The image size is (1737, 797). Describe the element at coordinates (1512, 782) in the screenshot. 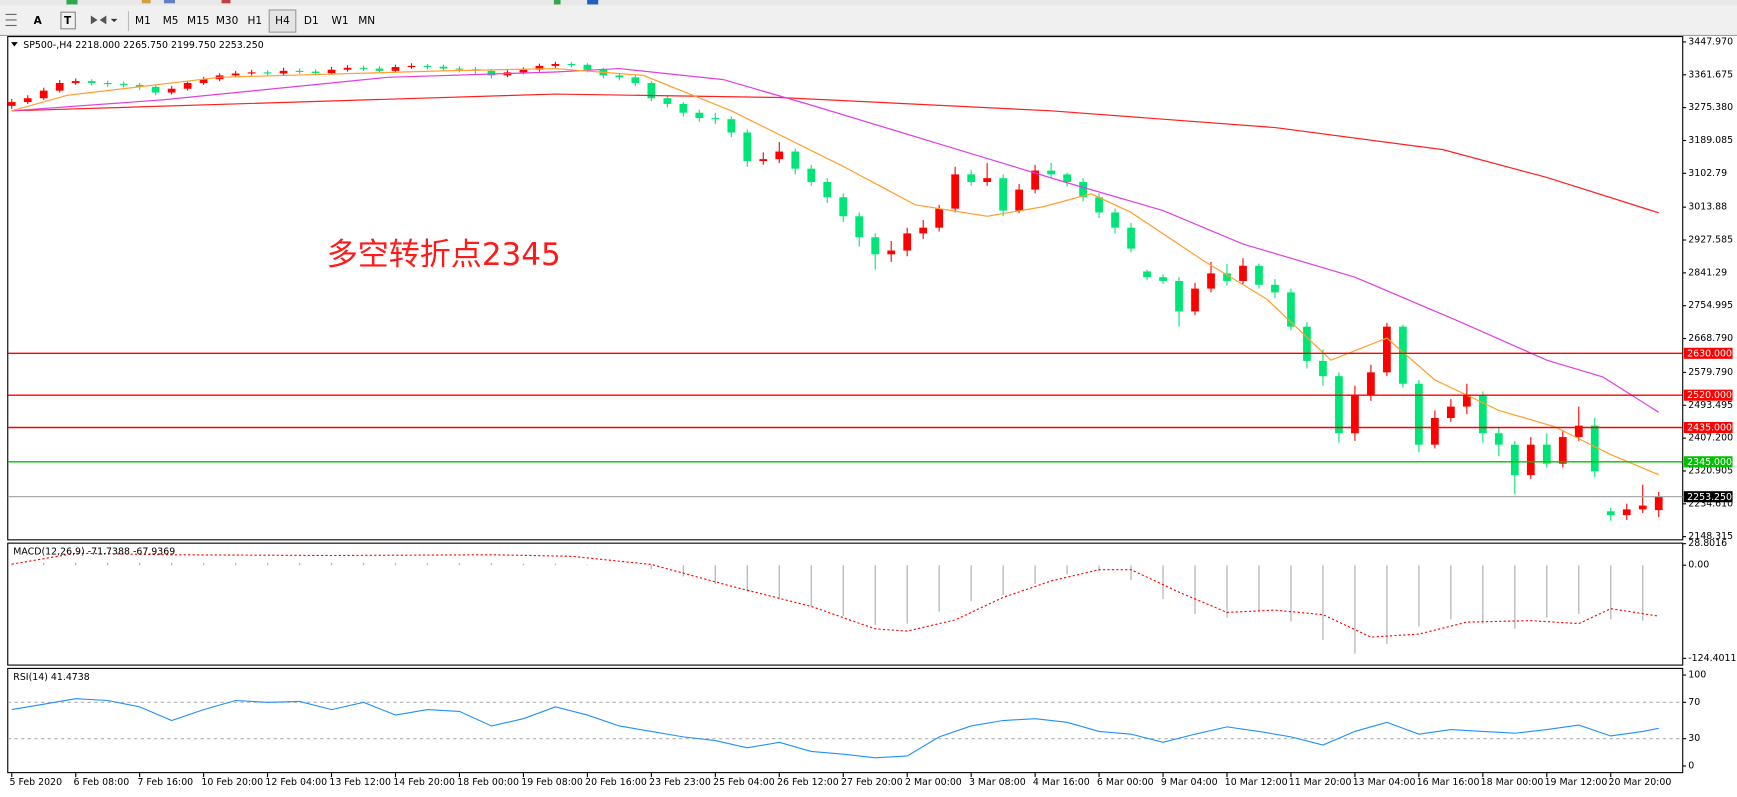

I see `x-tick-label: 18 Mar 00:00` at that location.